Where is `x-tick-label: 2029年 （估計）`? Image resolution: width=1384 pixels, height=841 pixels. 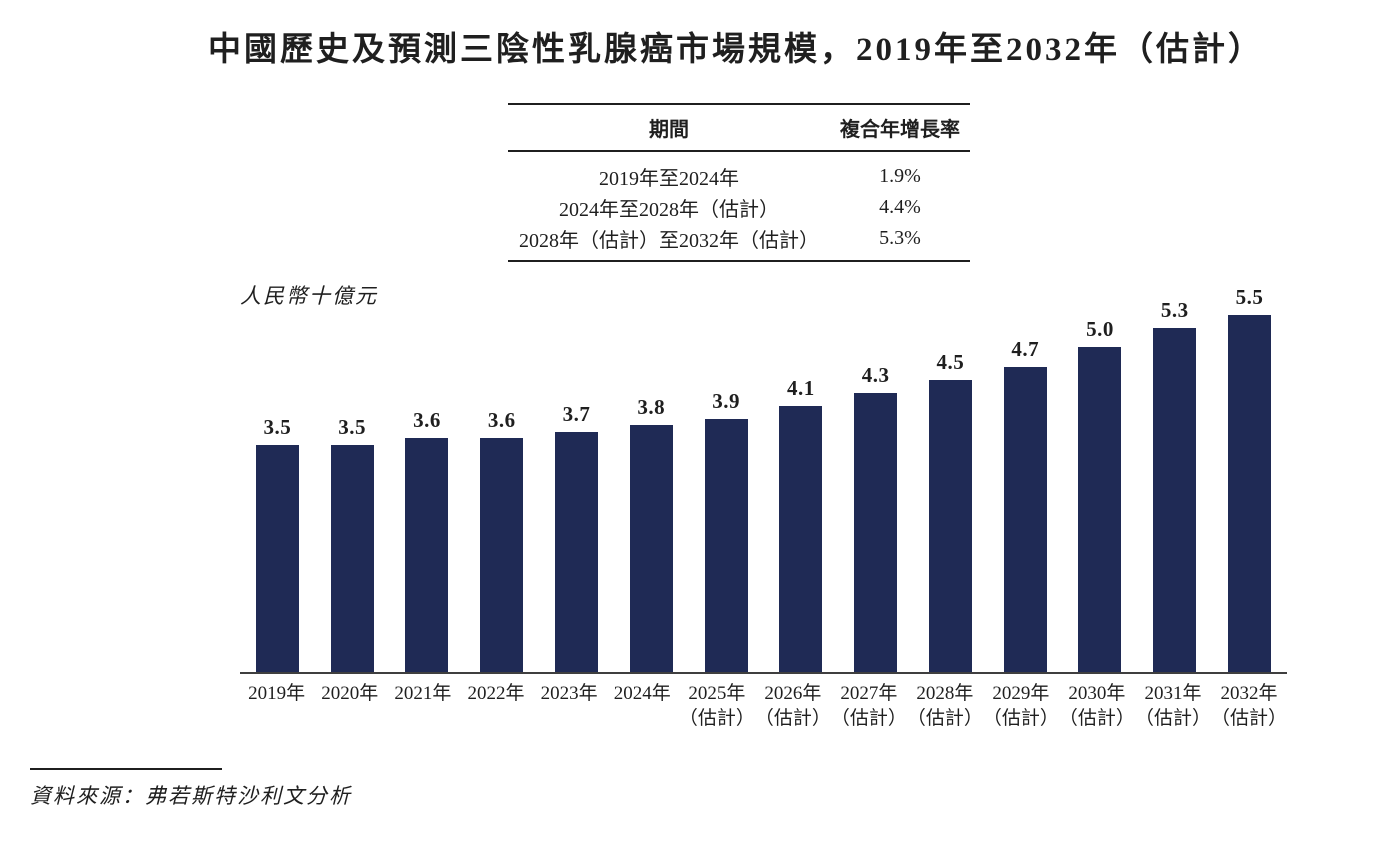 x-tick-label: 2029年 （估計） is located at coordinates (1021, 706).